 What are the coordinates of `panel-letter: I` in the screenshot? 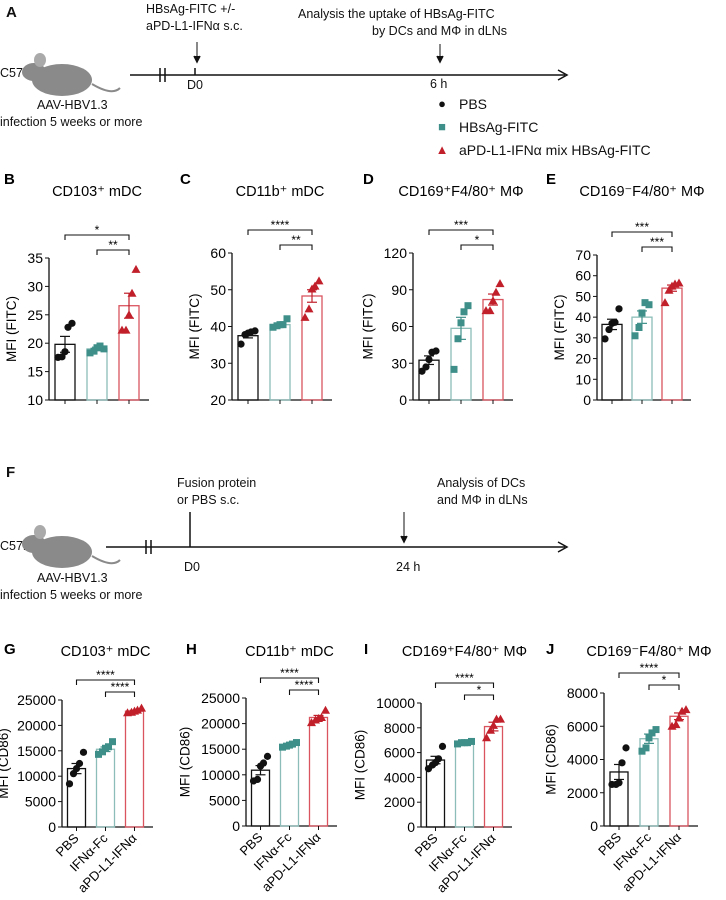 It's located at (366, 649).